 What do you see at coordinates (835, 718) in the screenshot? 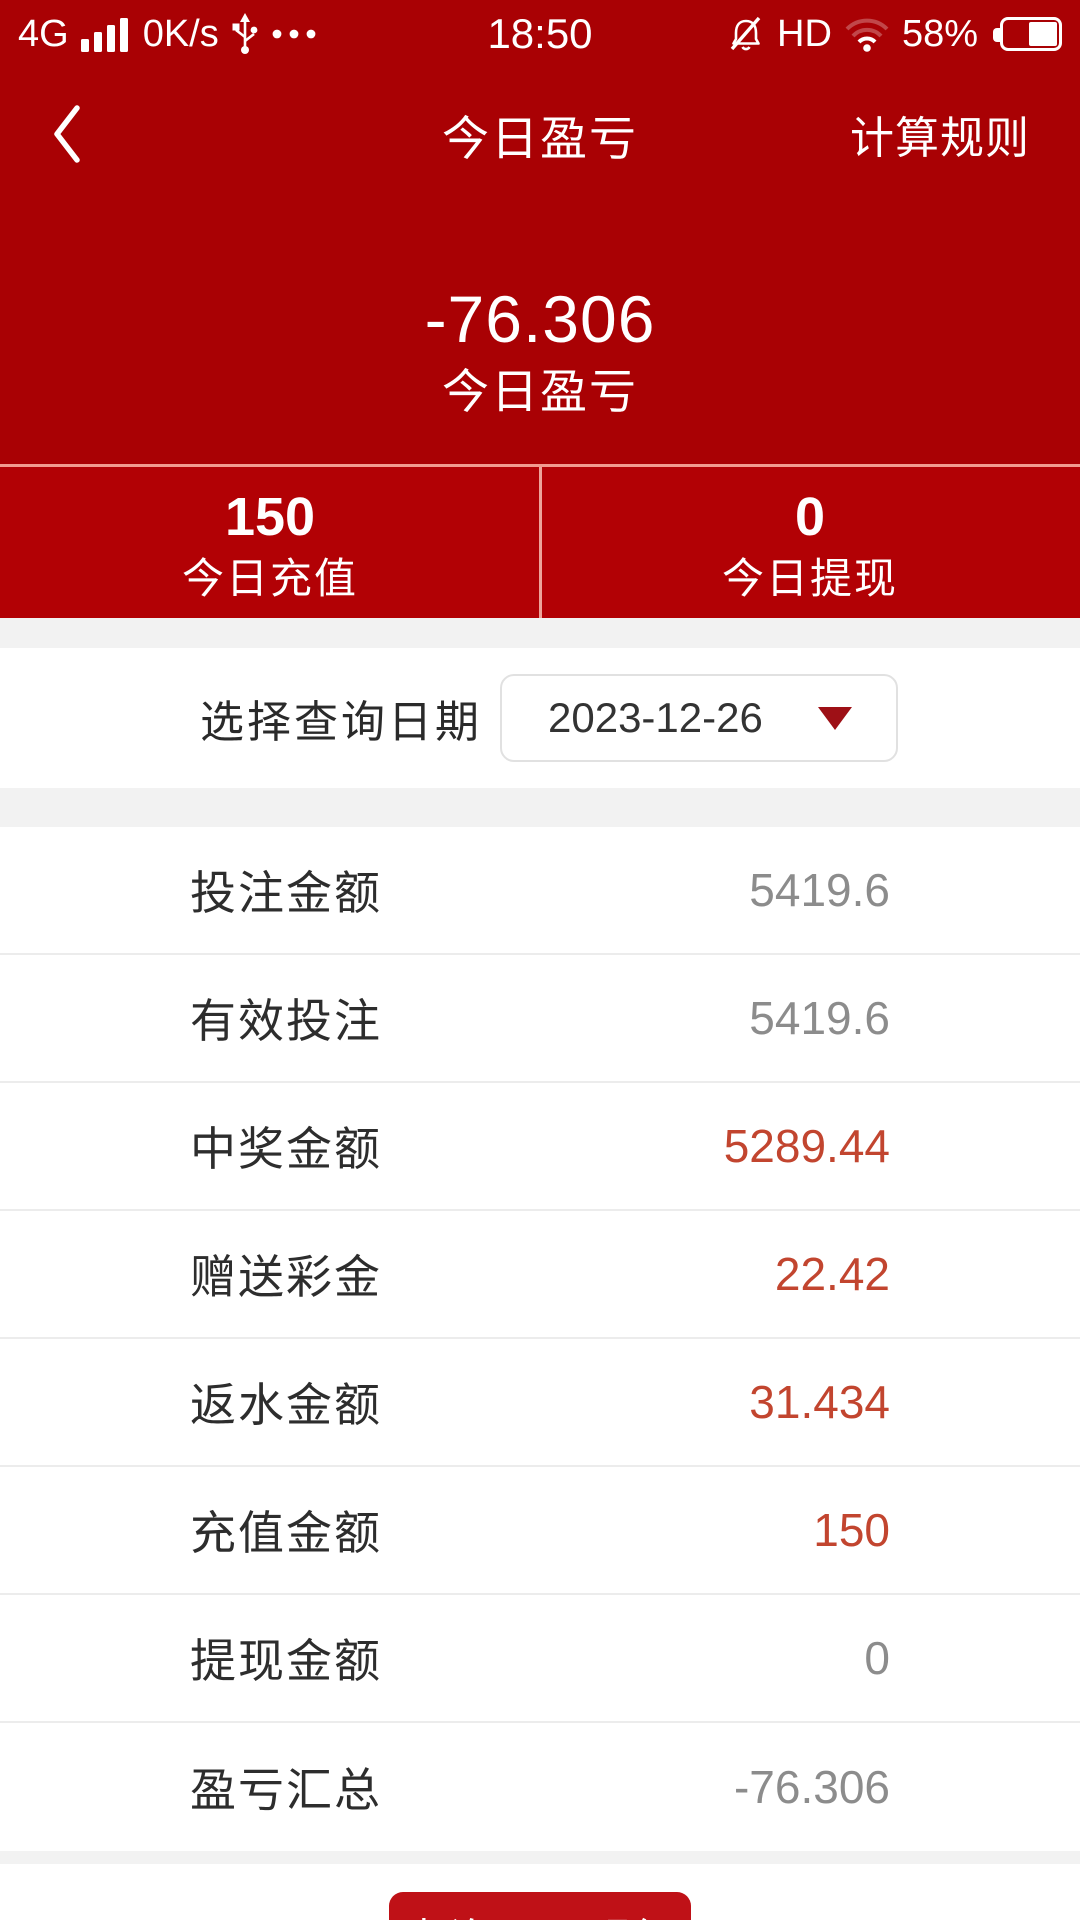
I see `dropdown-arrow-icon` at bounding box center [835, 718].